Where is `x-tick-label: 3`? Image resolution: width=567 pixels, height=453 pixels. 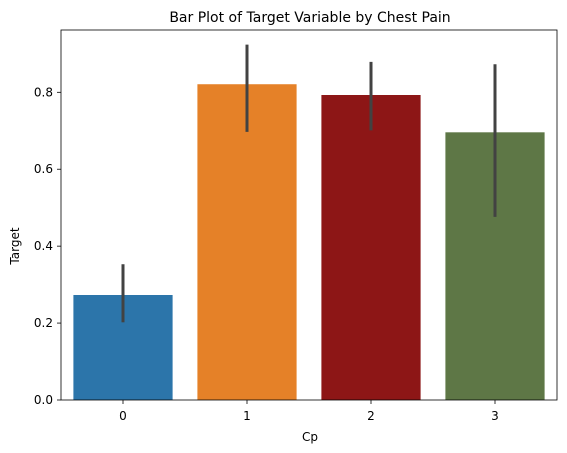 x-tick-label: 3 is located at coordinates (495, 416).